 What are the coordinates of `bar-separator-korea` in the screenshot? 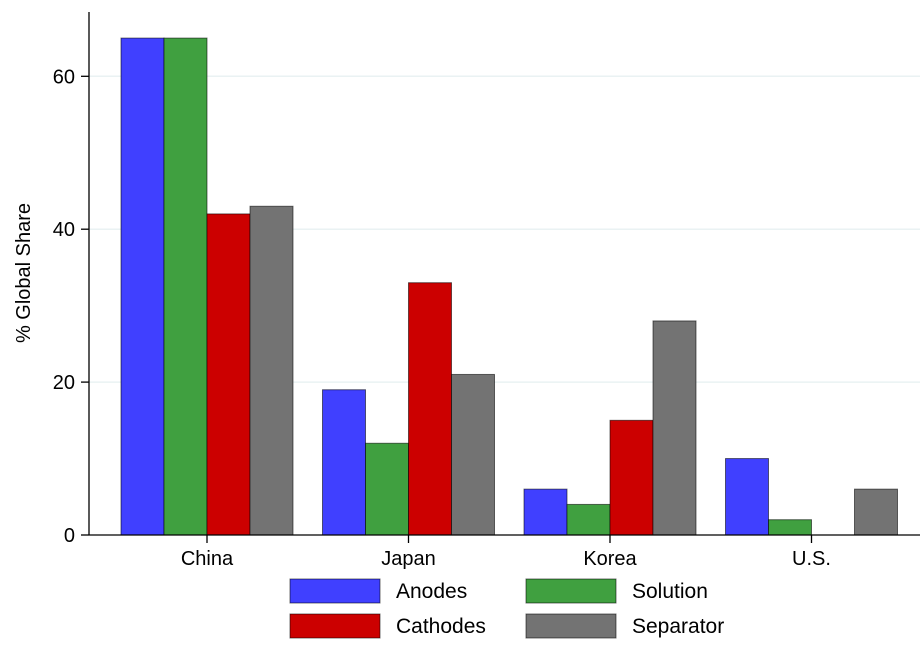 It's located at (674, 428).